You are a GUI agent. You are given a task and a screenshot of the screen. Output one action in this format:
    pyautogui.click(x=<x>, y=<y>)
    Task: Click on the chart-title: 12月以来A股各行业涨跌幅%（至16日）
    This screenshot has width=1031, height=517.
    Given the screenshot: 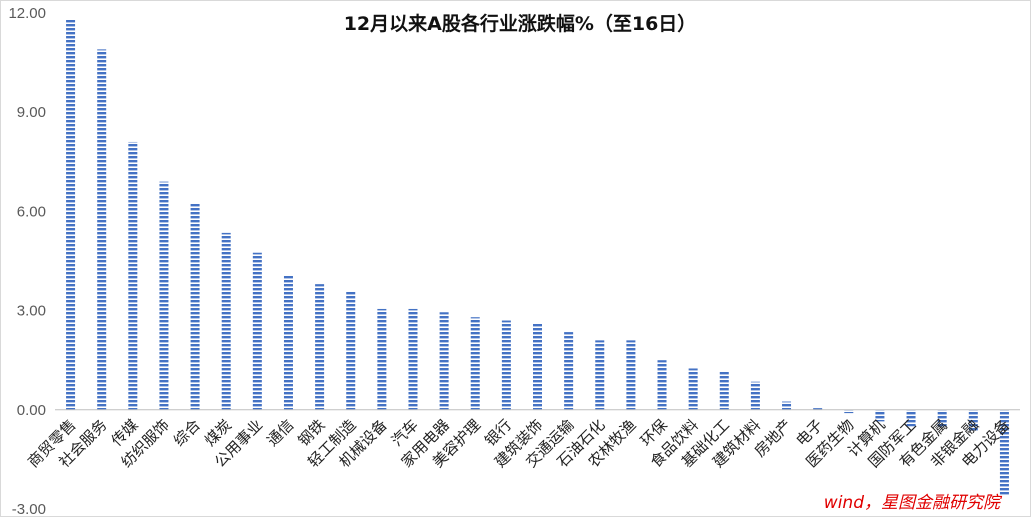 What is the action you would take?
    pyautogui.click(x=520, y=23)
    